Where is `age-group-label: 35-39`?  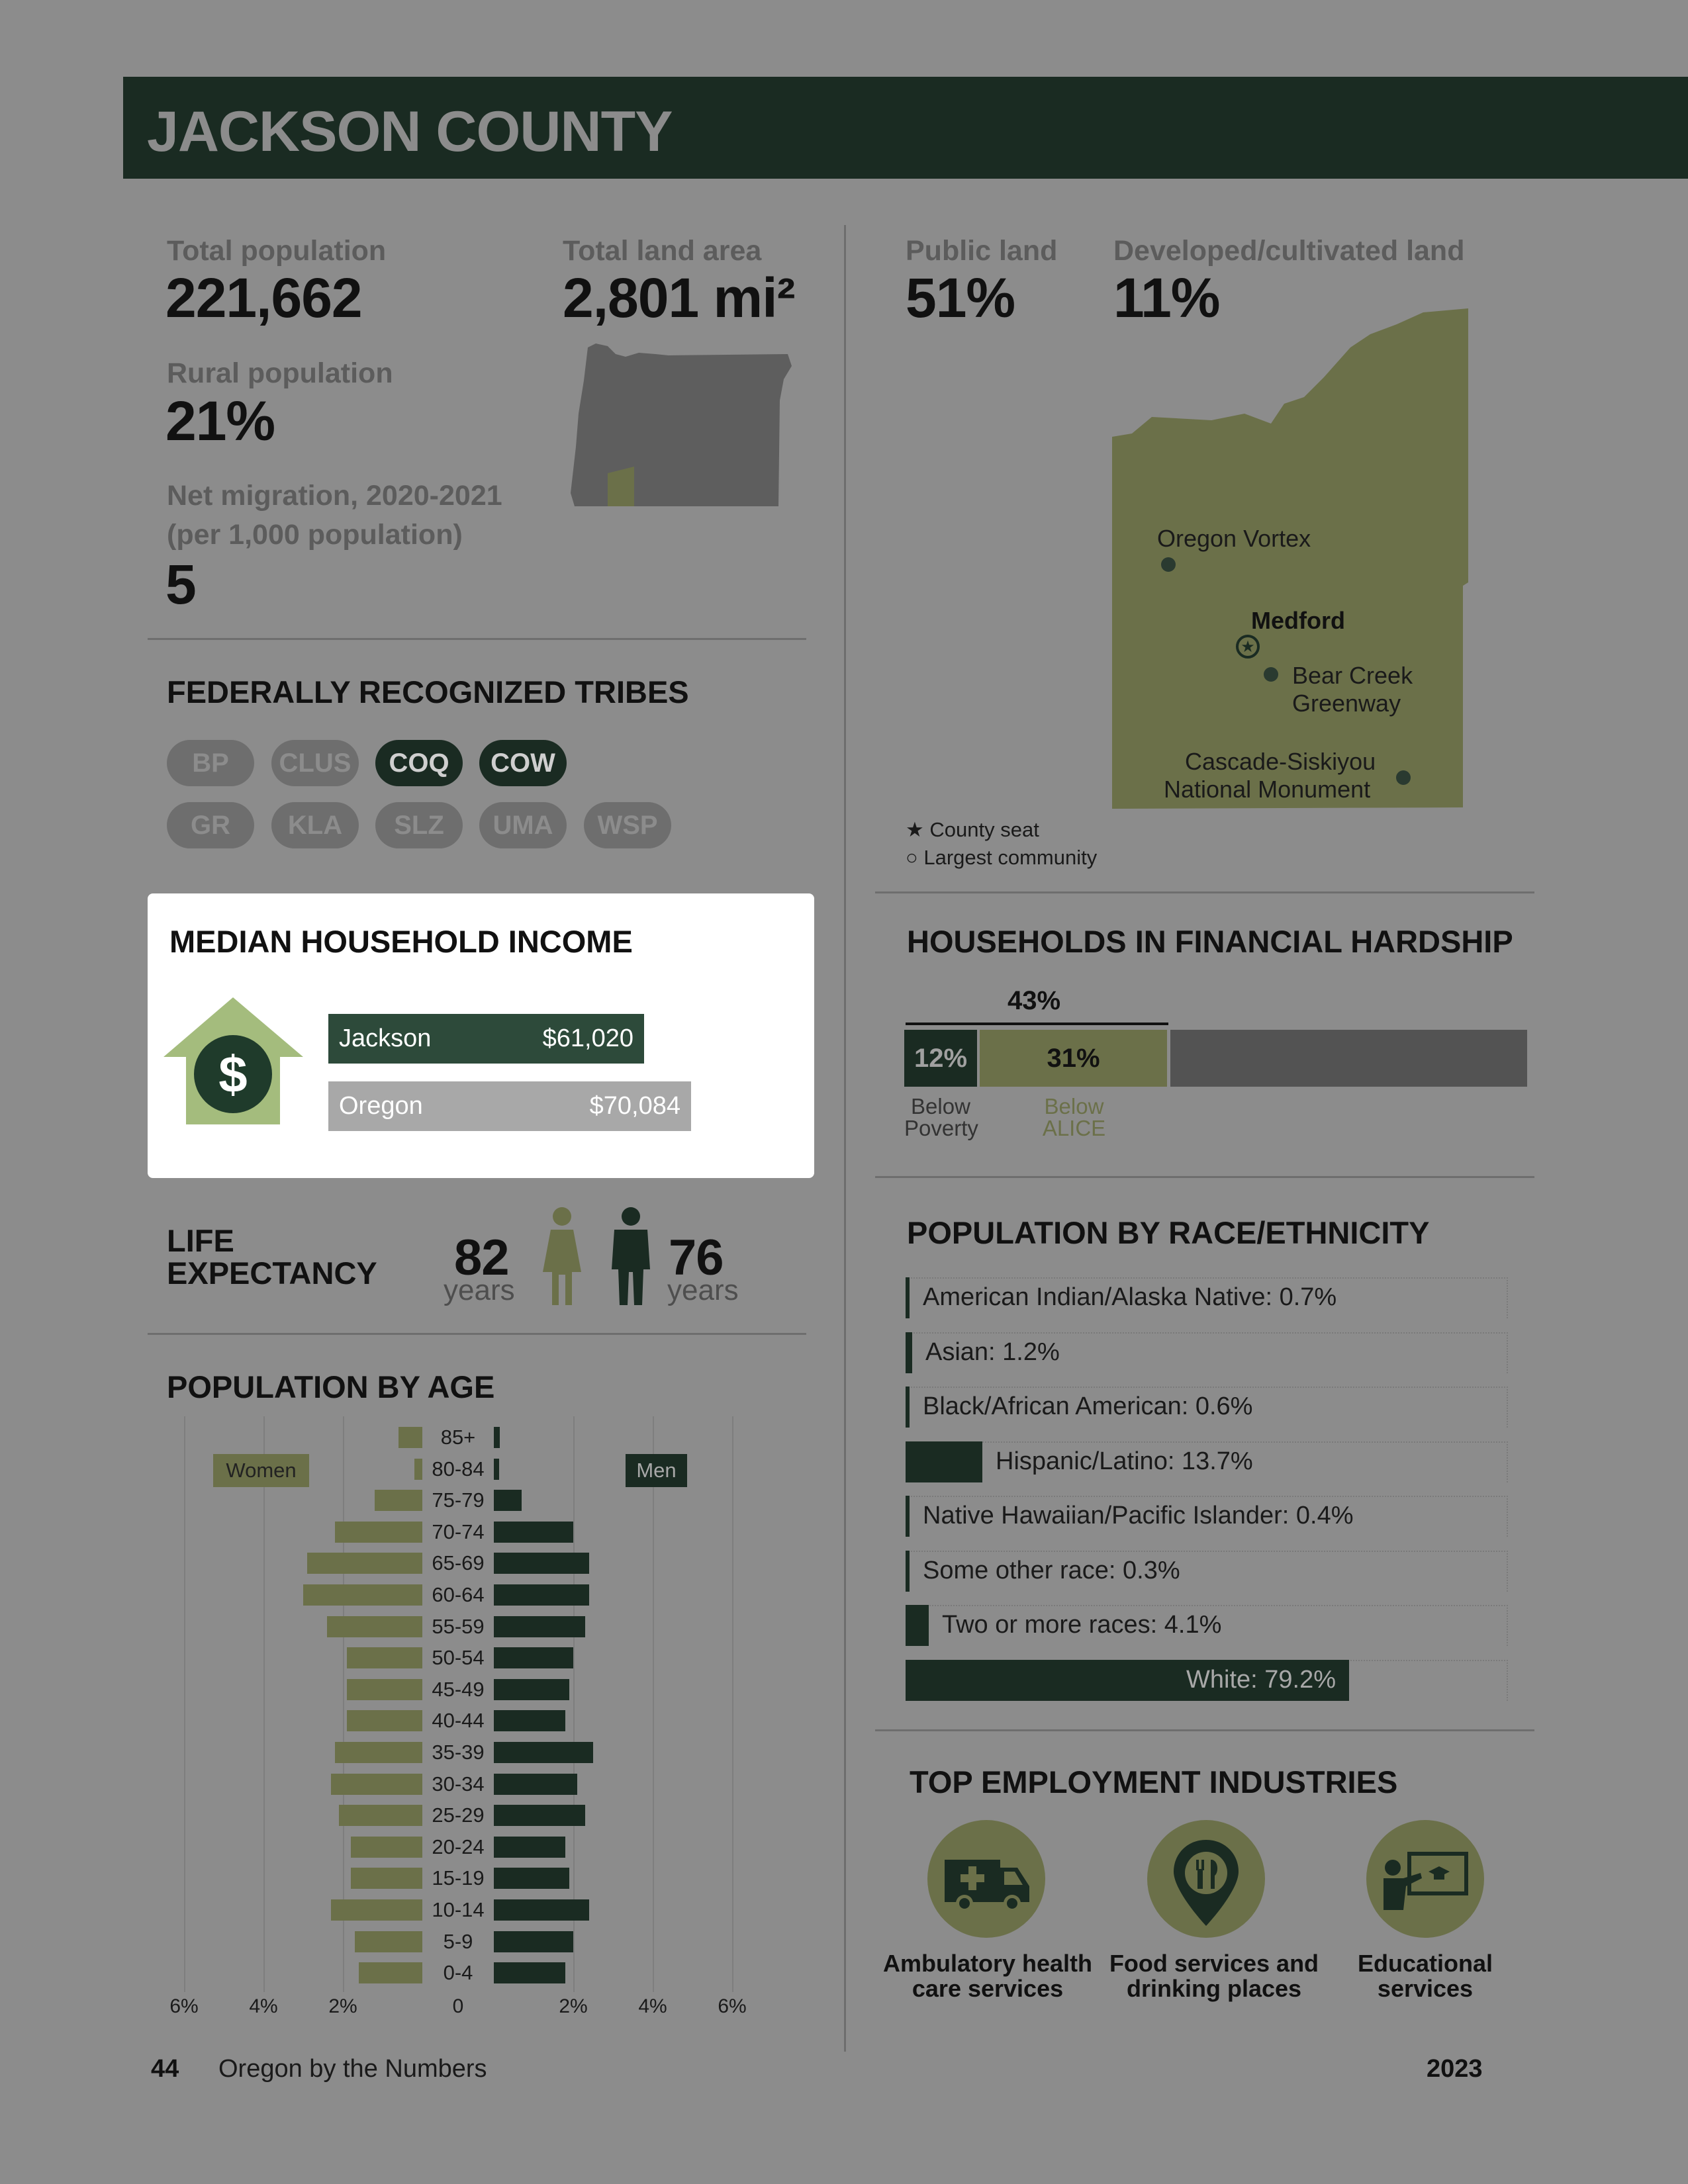 age-group-label: 35-39 is located at coordinates (458, 1752).